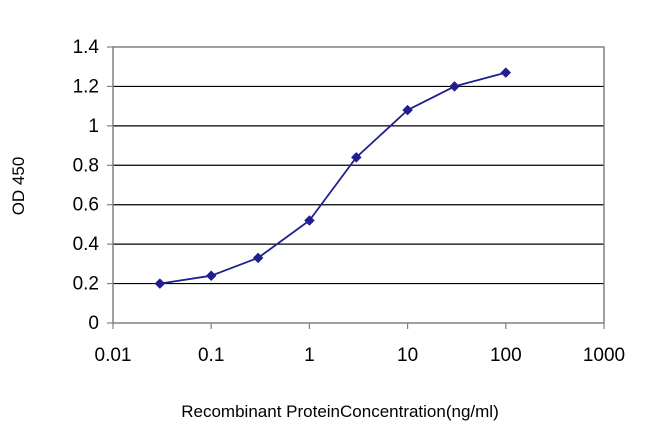 The image size is (650, 438). What do you see at coordinates (86, 205) in the screenshot?
I see `y-tick-label-3: 0.6` at bounding box center [86, 205].